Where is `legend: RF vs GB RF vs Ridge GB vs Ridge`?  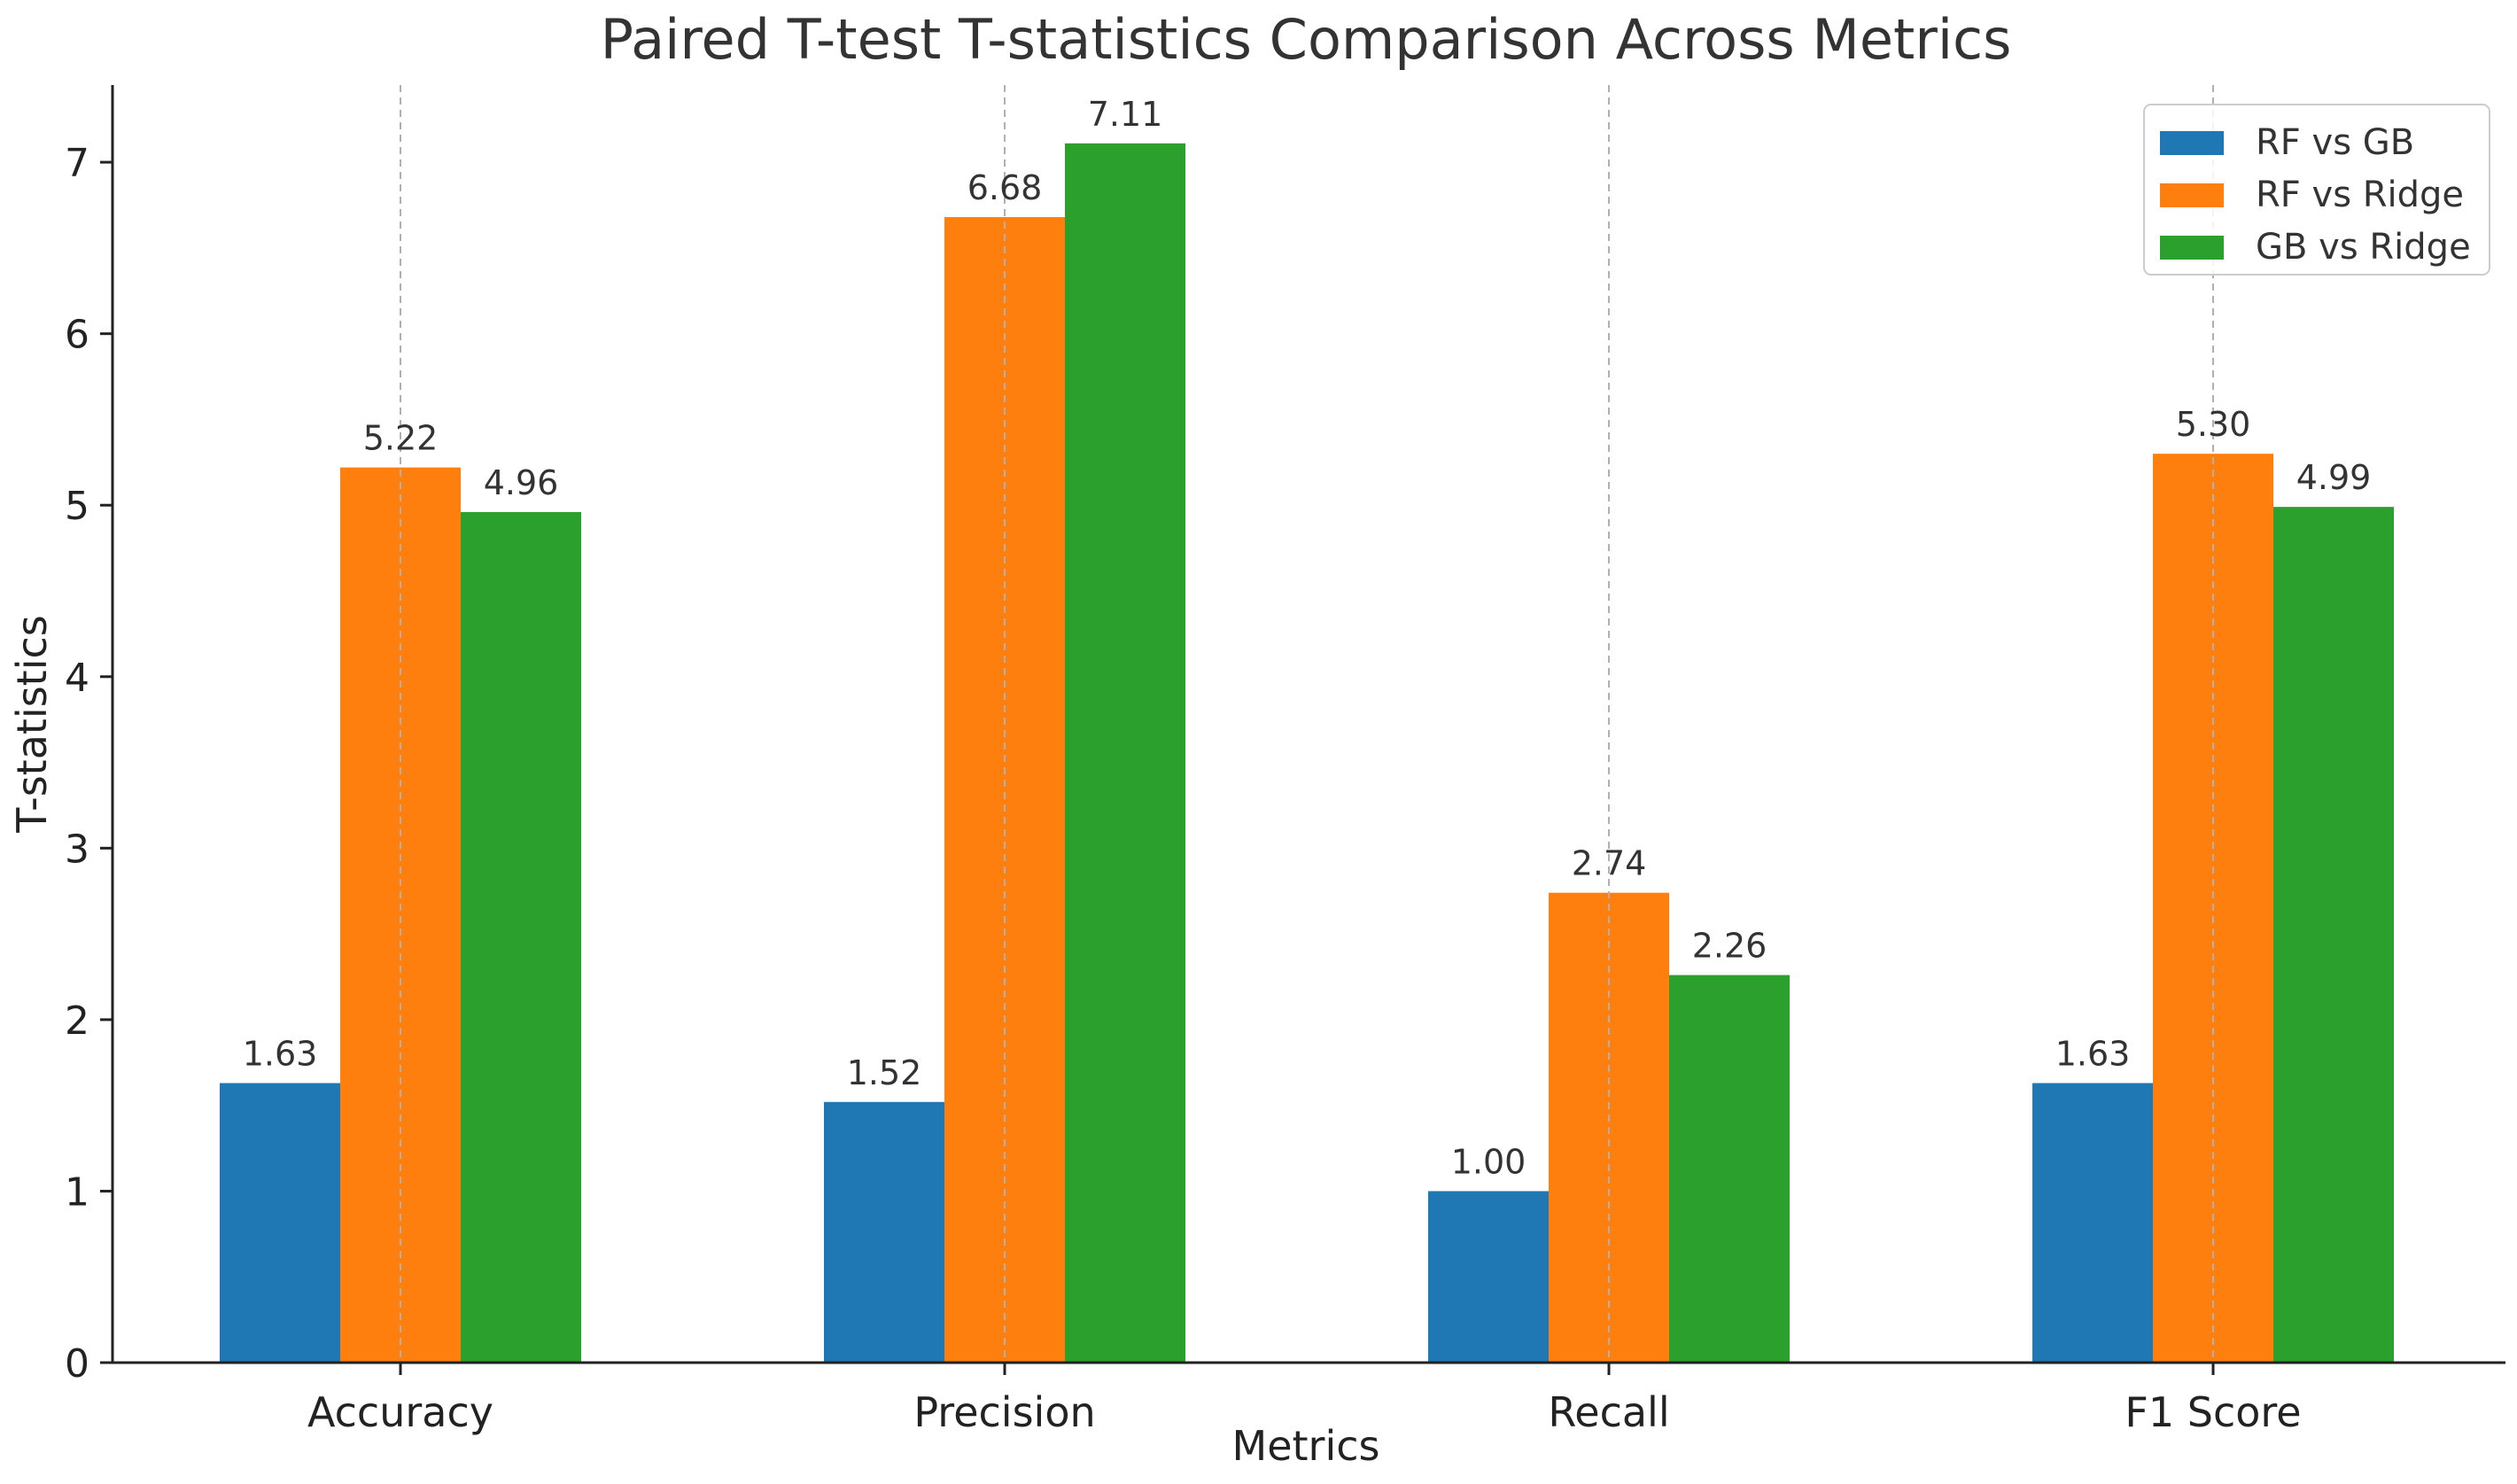
legend: RF vs GB RF vs Ridge GB vs Ridge is located at coordinates (2316, 190).